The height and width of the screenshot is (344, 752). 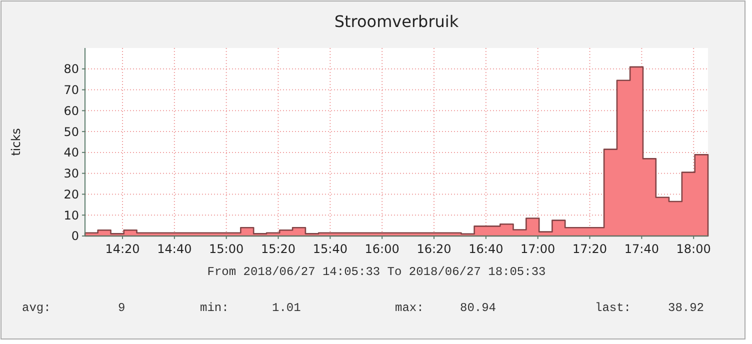 What do you see at coordinates (278, 249) in the screenshot?
I see `x-tick-label: 15:20` at bounding box center [278, 249].